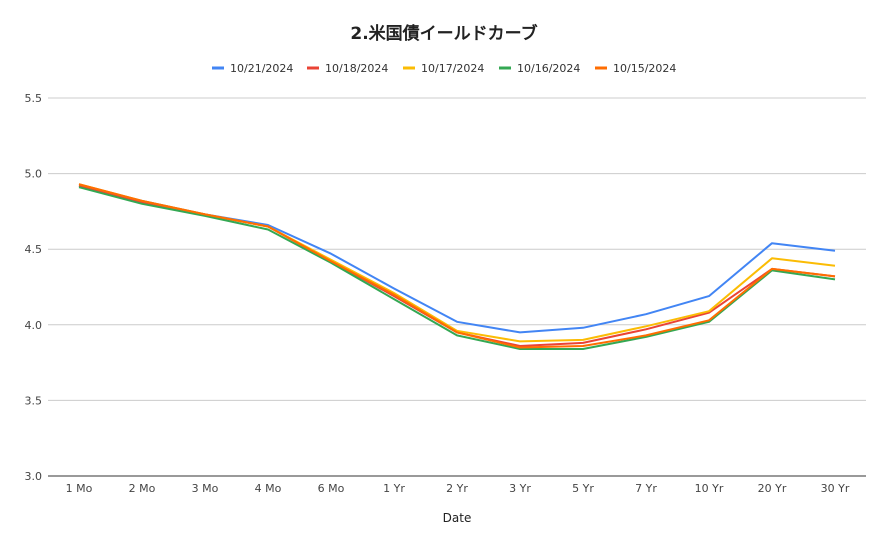 This screenshot has width=889, height=551. I want to click on x-tick-label: 30 Yr, so click(835, 488).